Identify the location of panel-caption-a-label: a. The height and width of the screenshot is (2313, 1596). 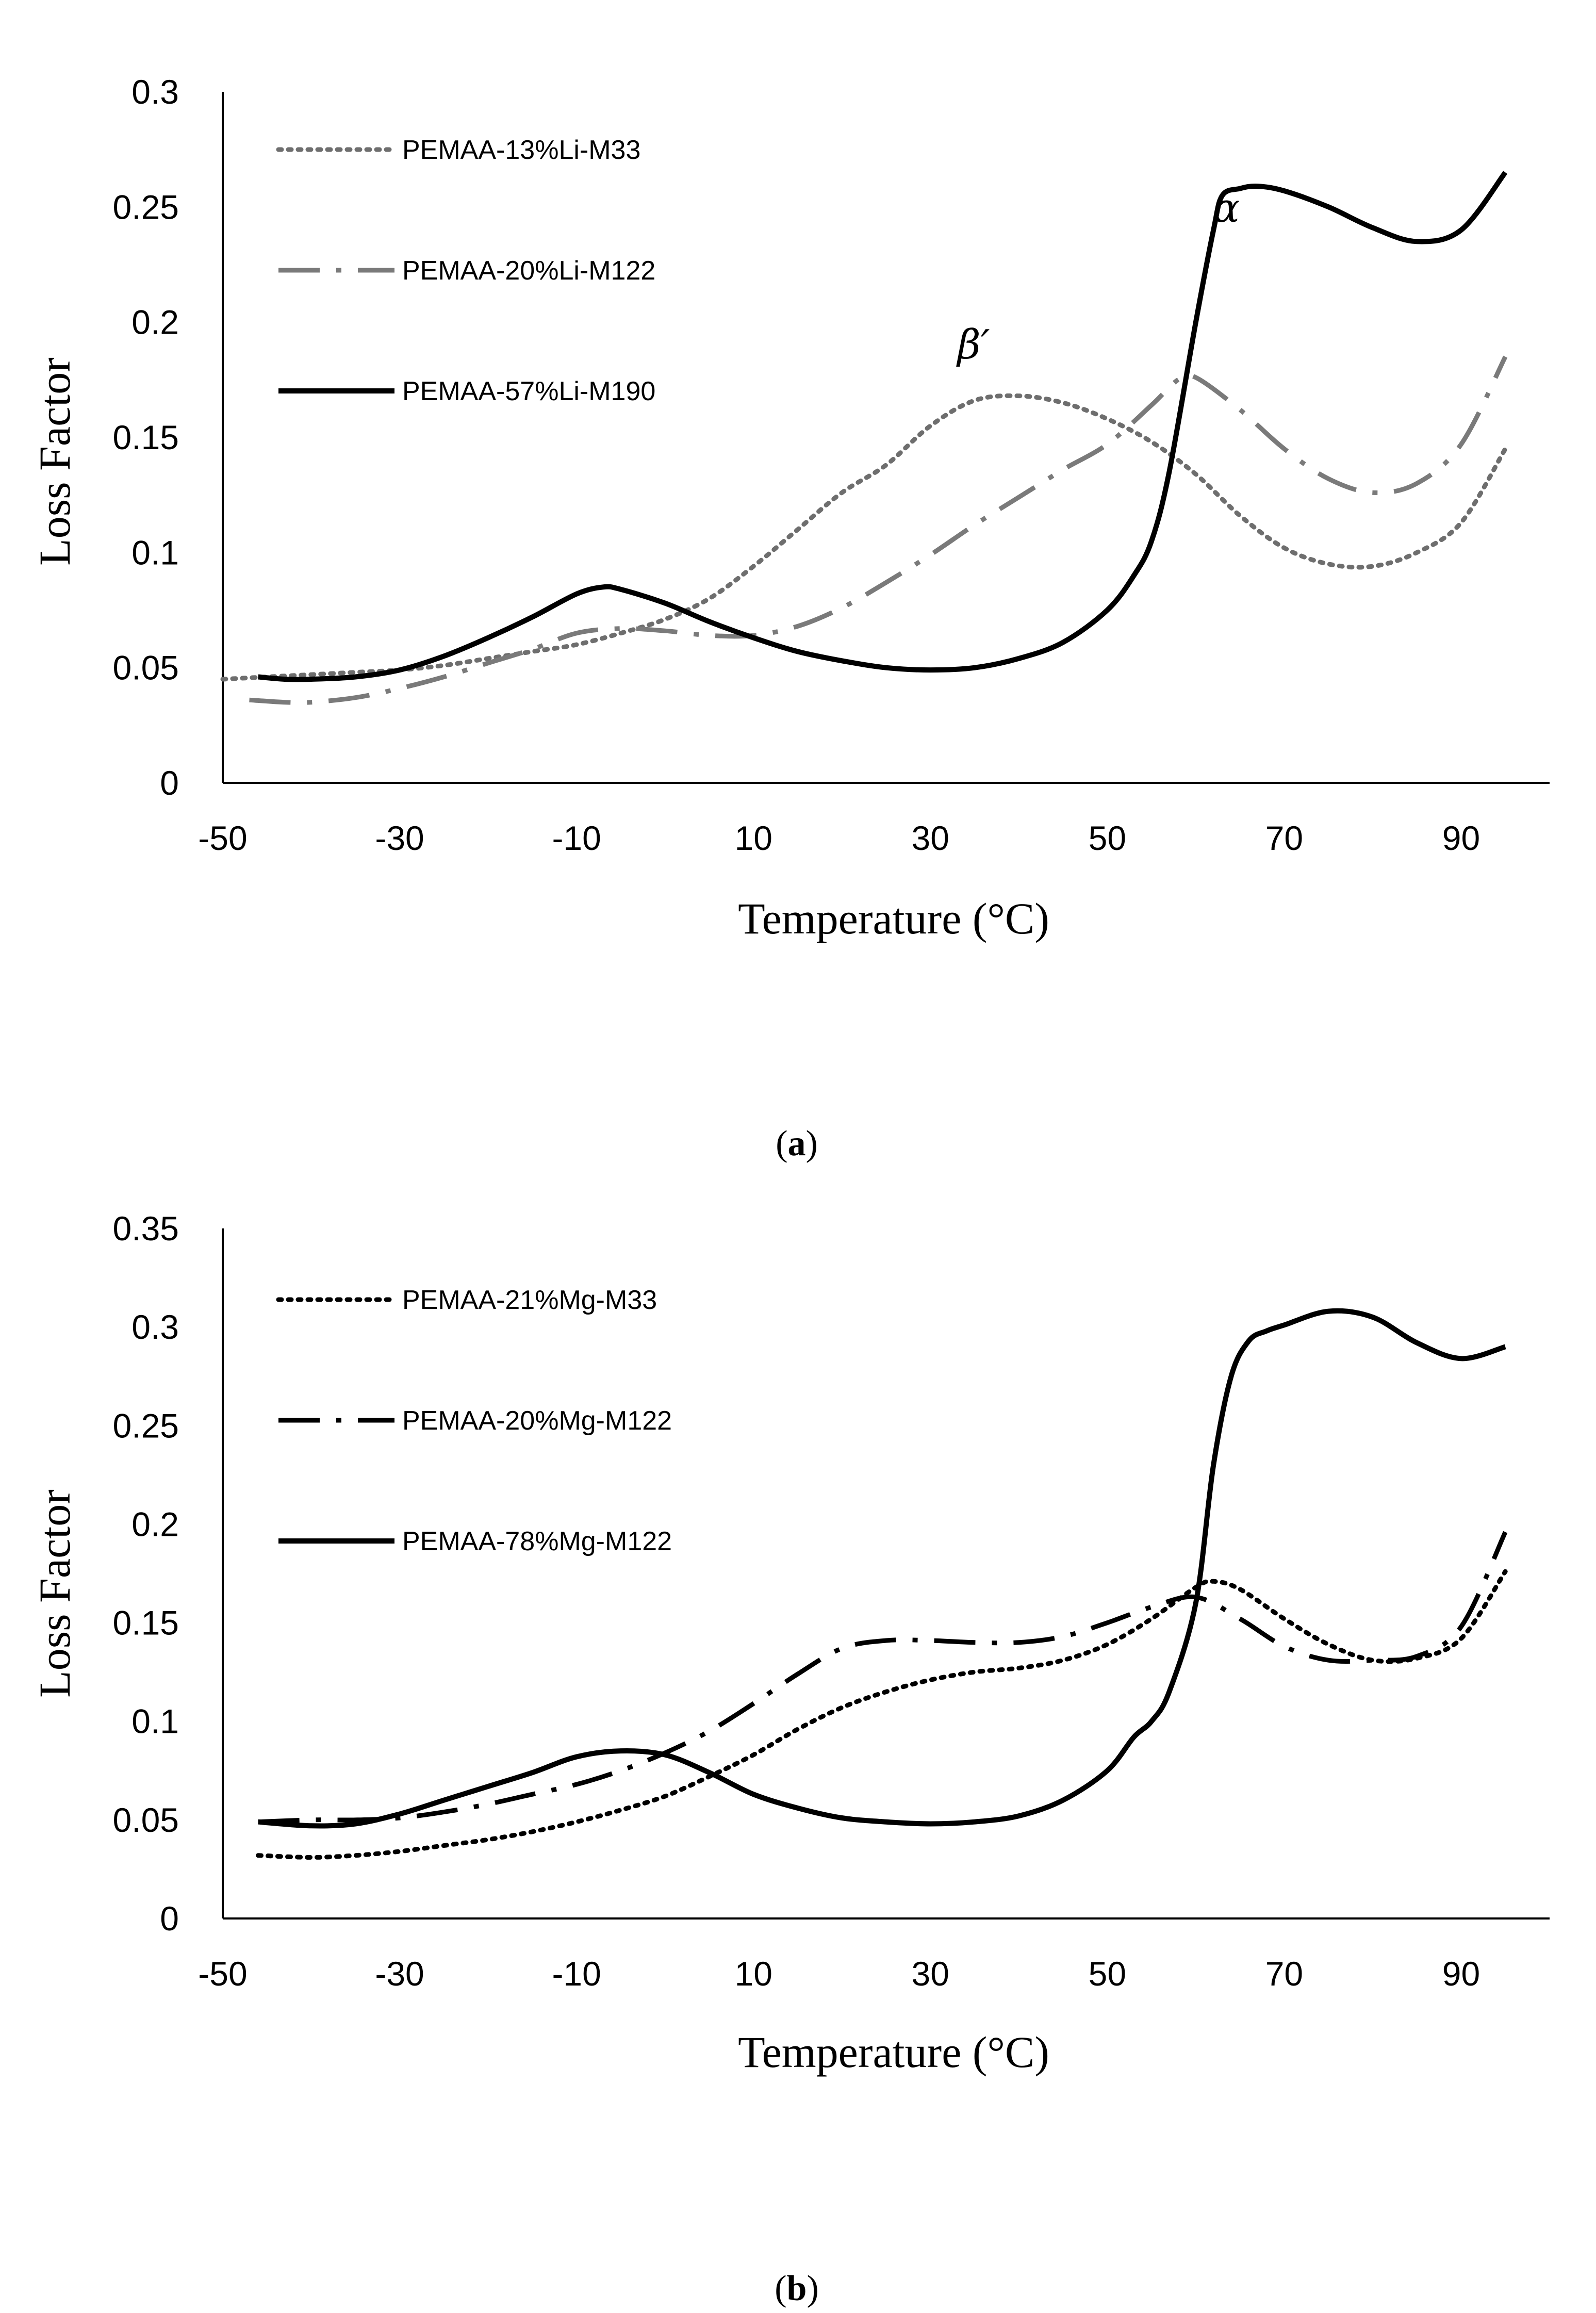
(797, 1143).